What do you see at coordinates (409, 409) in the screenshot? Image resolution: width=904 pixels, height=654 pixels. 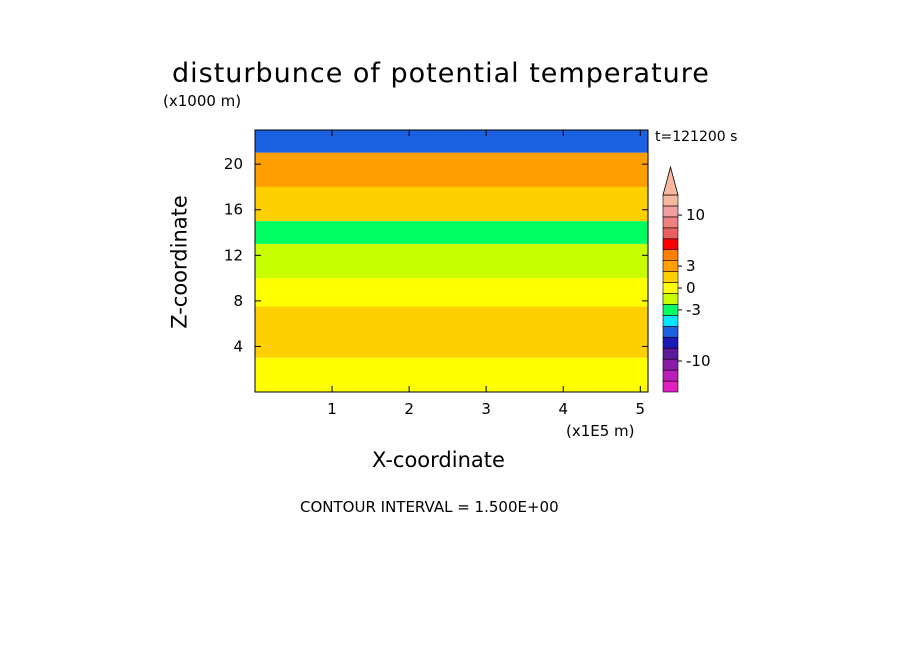 I see `x-tick-label: 2` at bounding box center [409, 409].